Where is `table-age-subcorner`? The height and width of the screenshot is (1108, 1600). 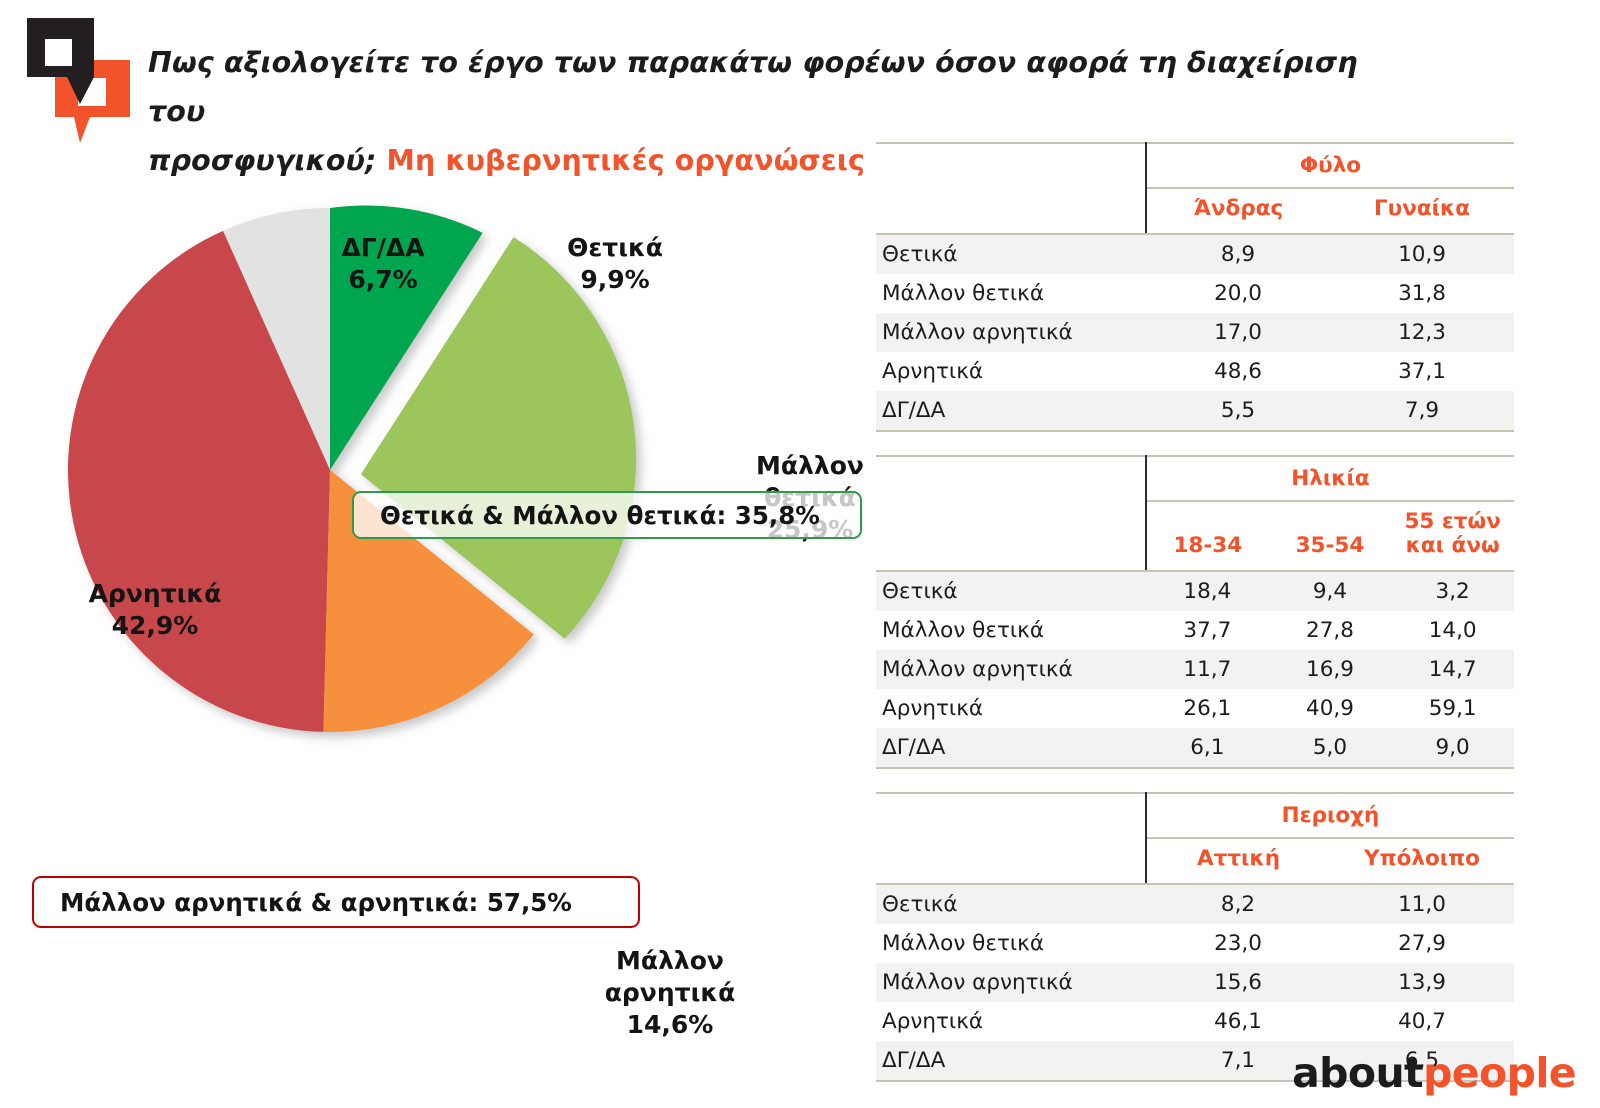 table-age-subcorner is located at coordinates (1011, 537).